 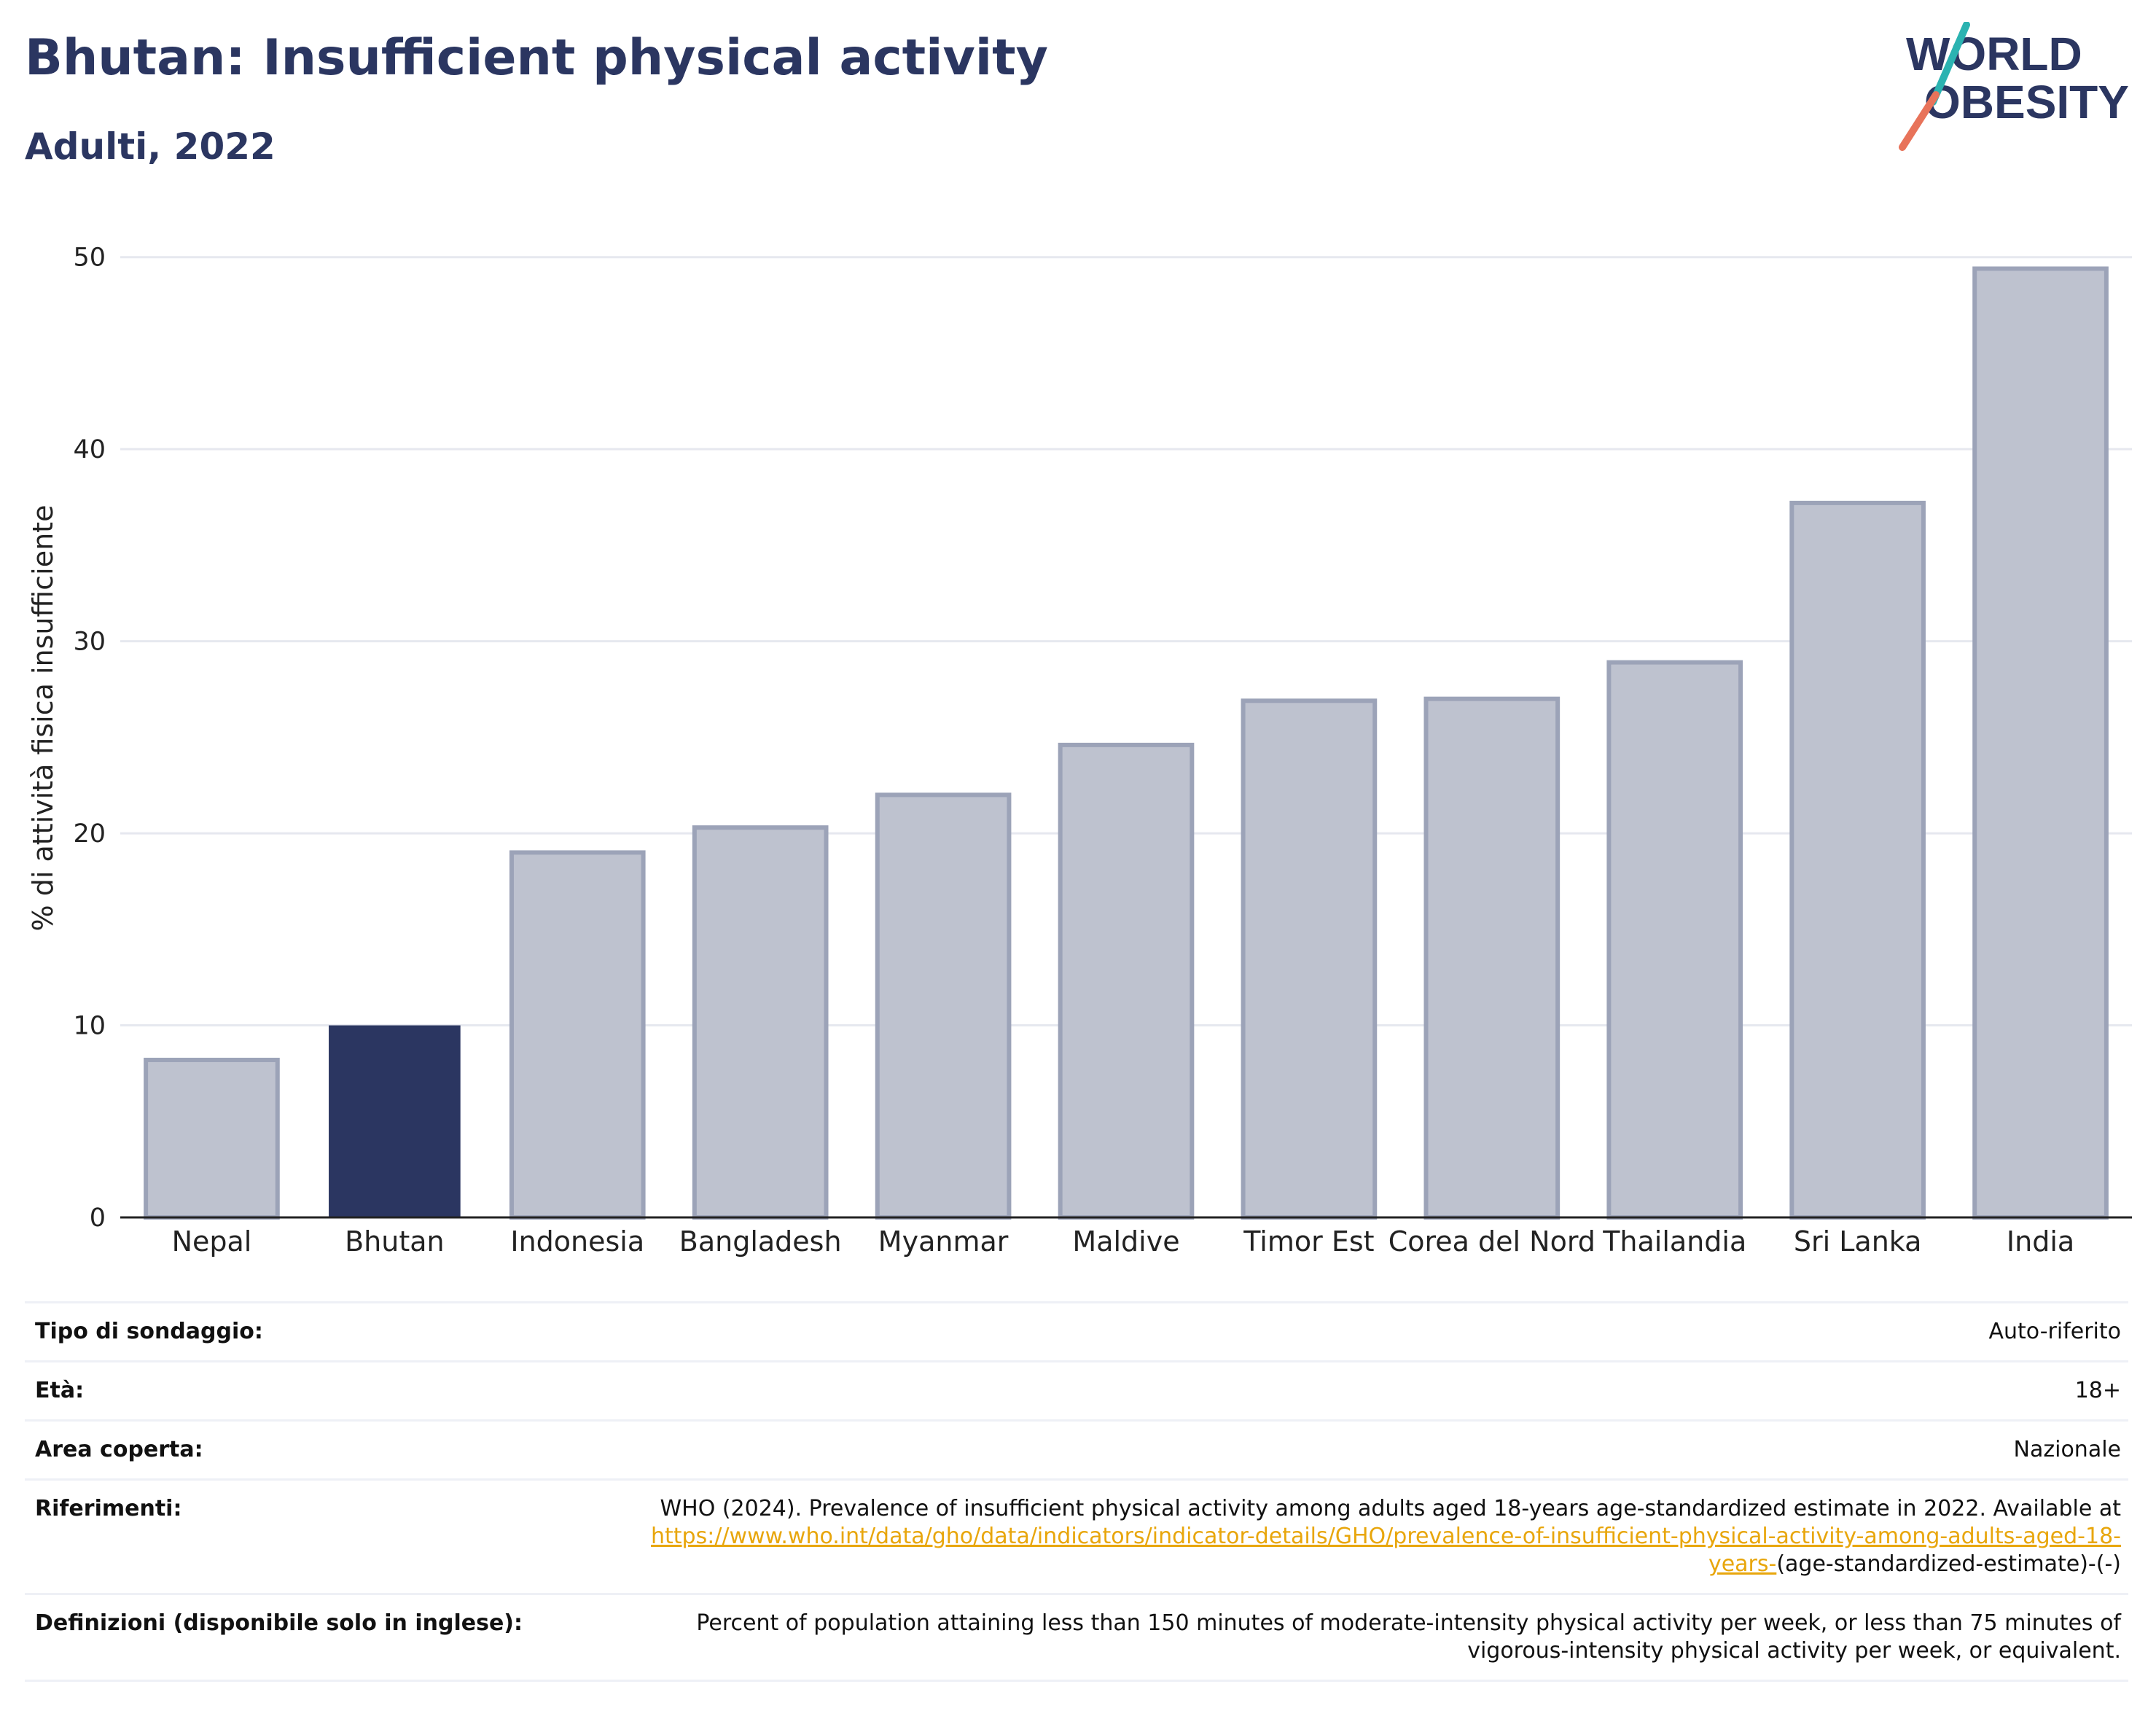 I want to click on info-row-age: Età: 18+, so click(x=1077, y=1391).